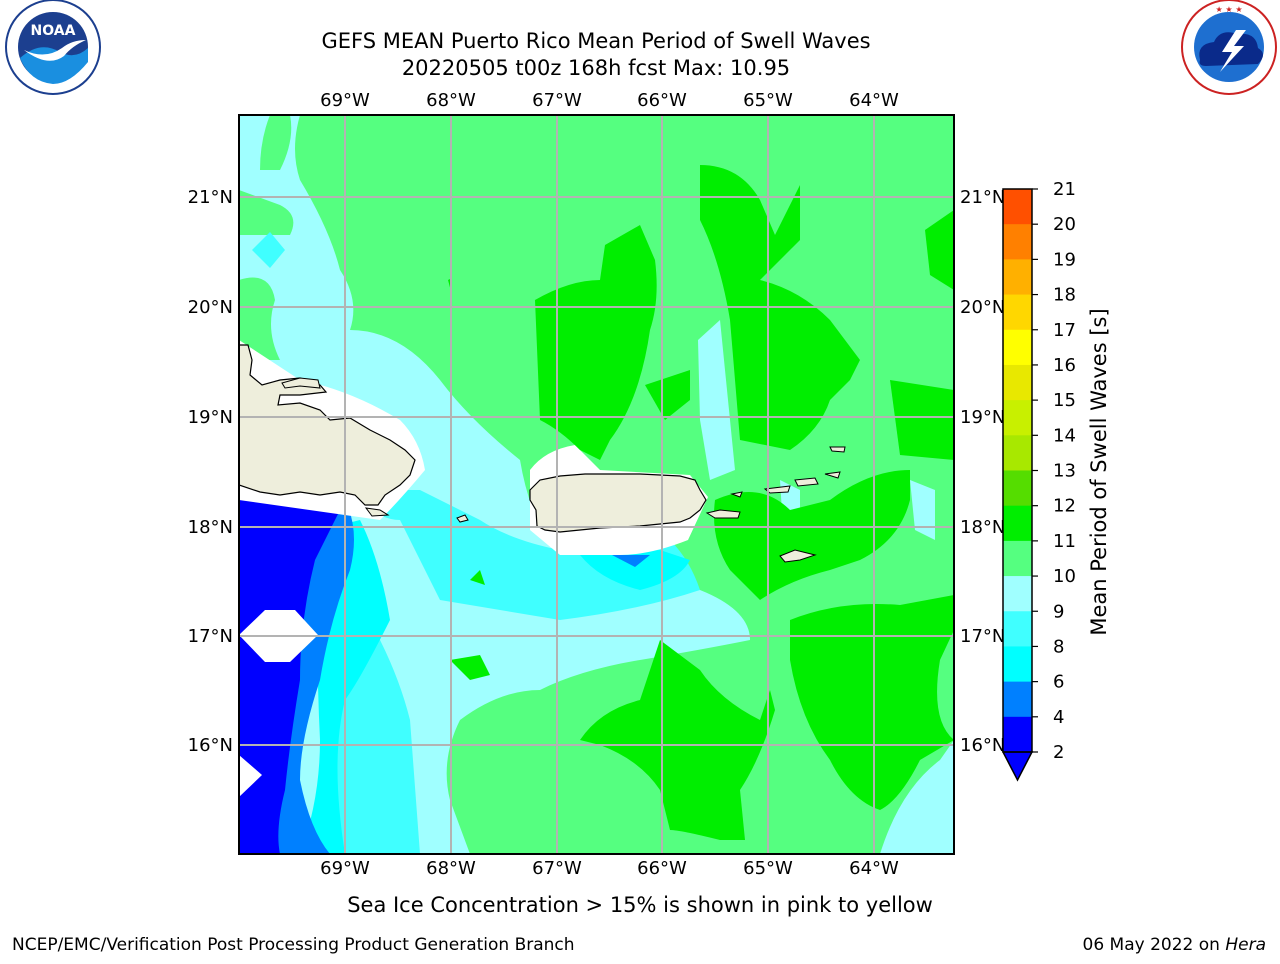 The width and height of the screenshot is (1280, 964). I want to click on lat-label-right: 21°N, so click(982, 197).